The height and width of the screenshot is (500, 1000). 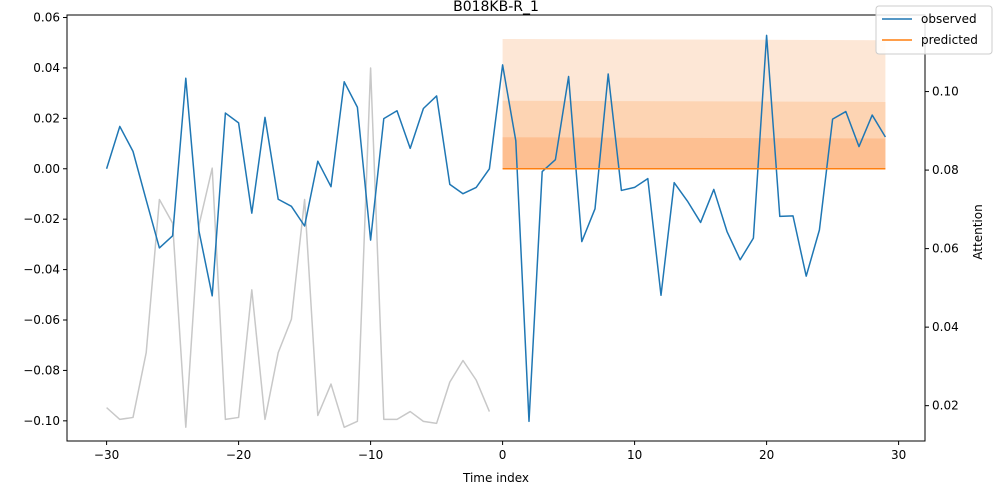 I want to click on y2-tick-label: 0.04, so click(x=945, y=327).